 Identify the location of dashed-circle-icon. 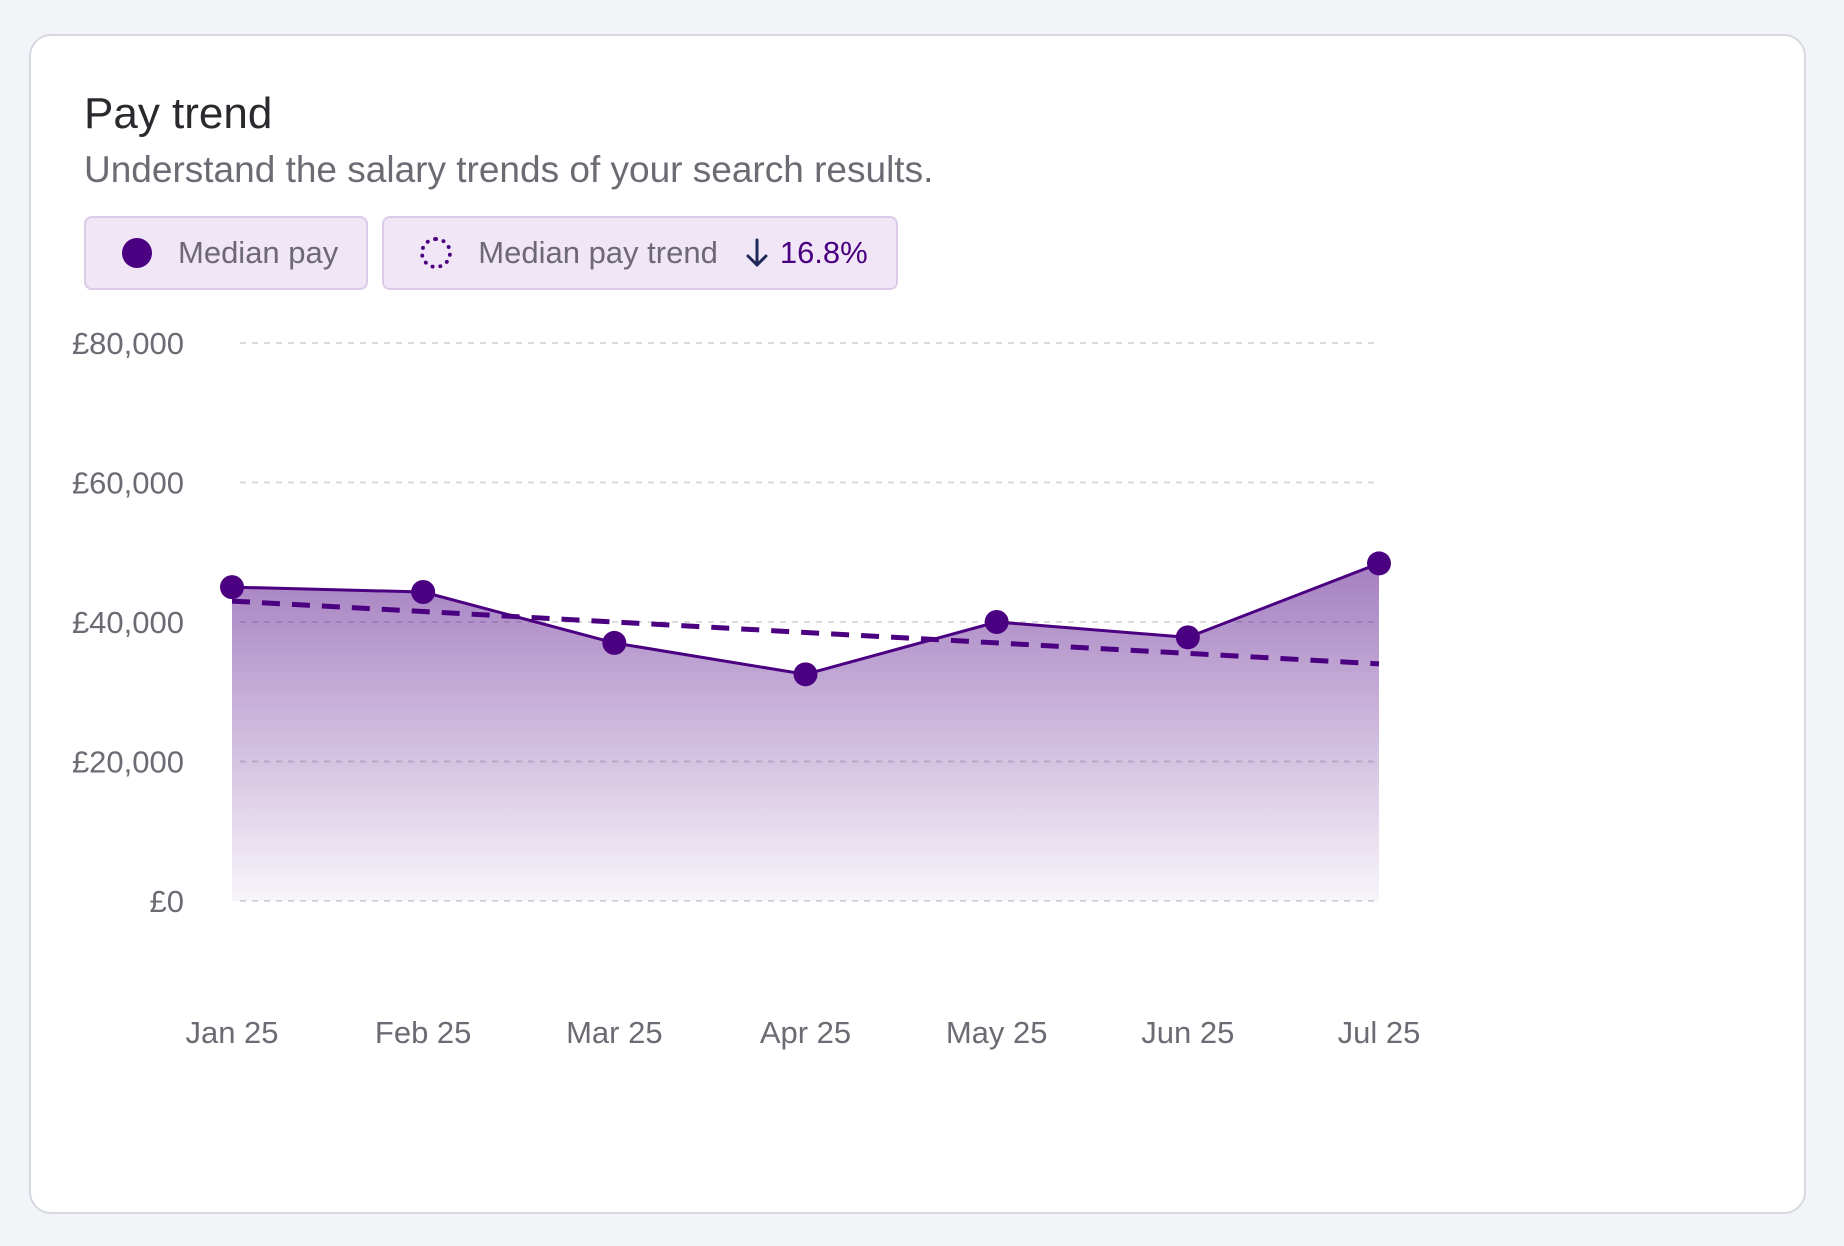
(436, 253).